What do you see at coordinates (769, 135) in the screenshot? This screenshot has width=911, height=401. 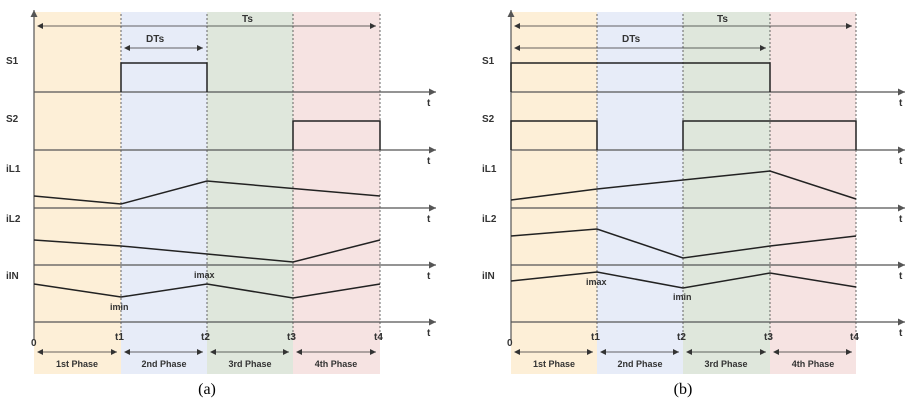 I see `s2-waveform-second-pulse` at bounding box center [769, 135].